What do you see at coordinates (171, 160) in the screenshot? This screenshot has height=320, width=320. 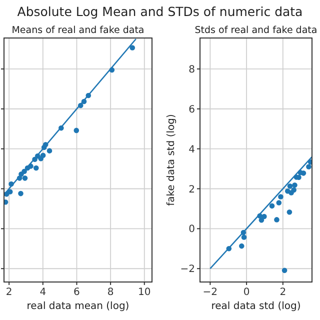 I see `y-axis-title: fake data std (log)` at bounding box center [171, 160].